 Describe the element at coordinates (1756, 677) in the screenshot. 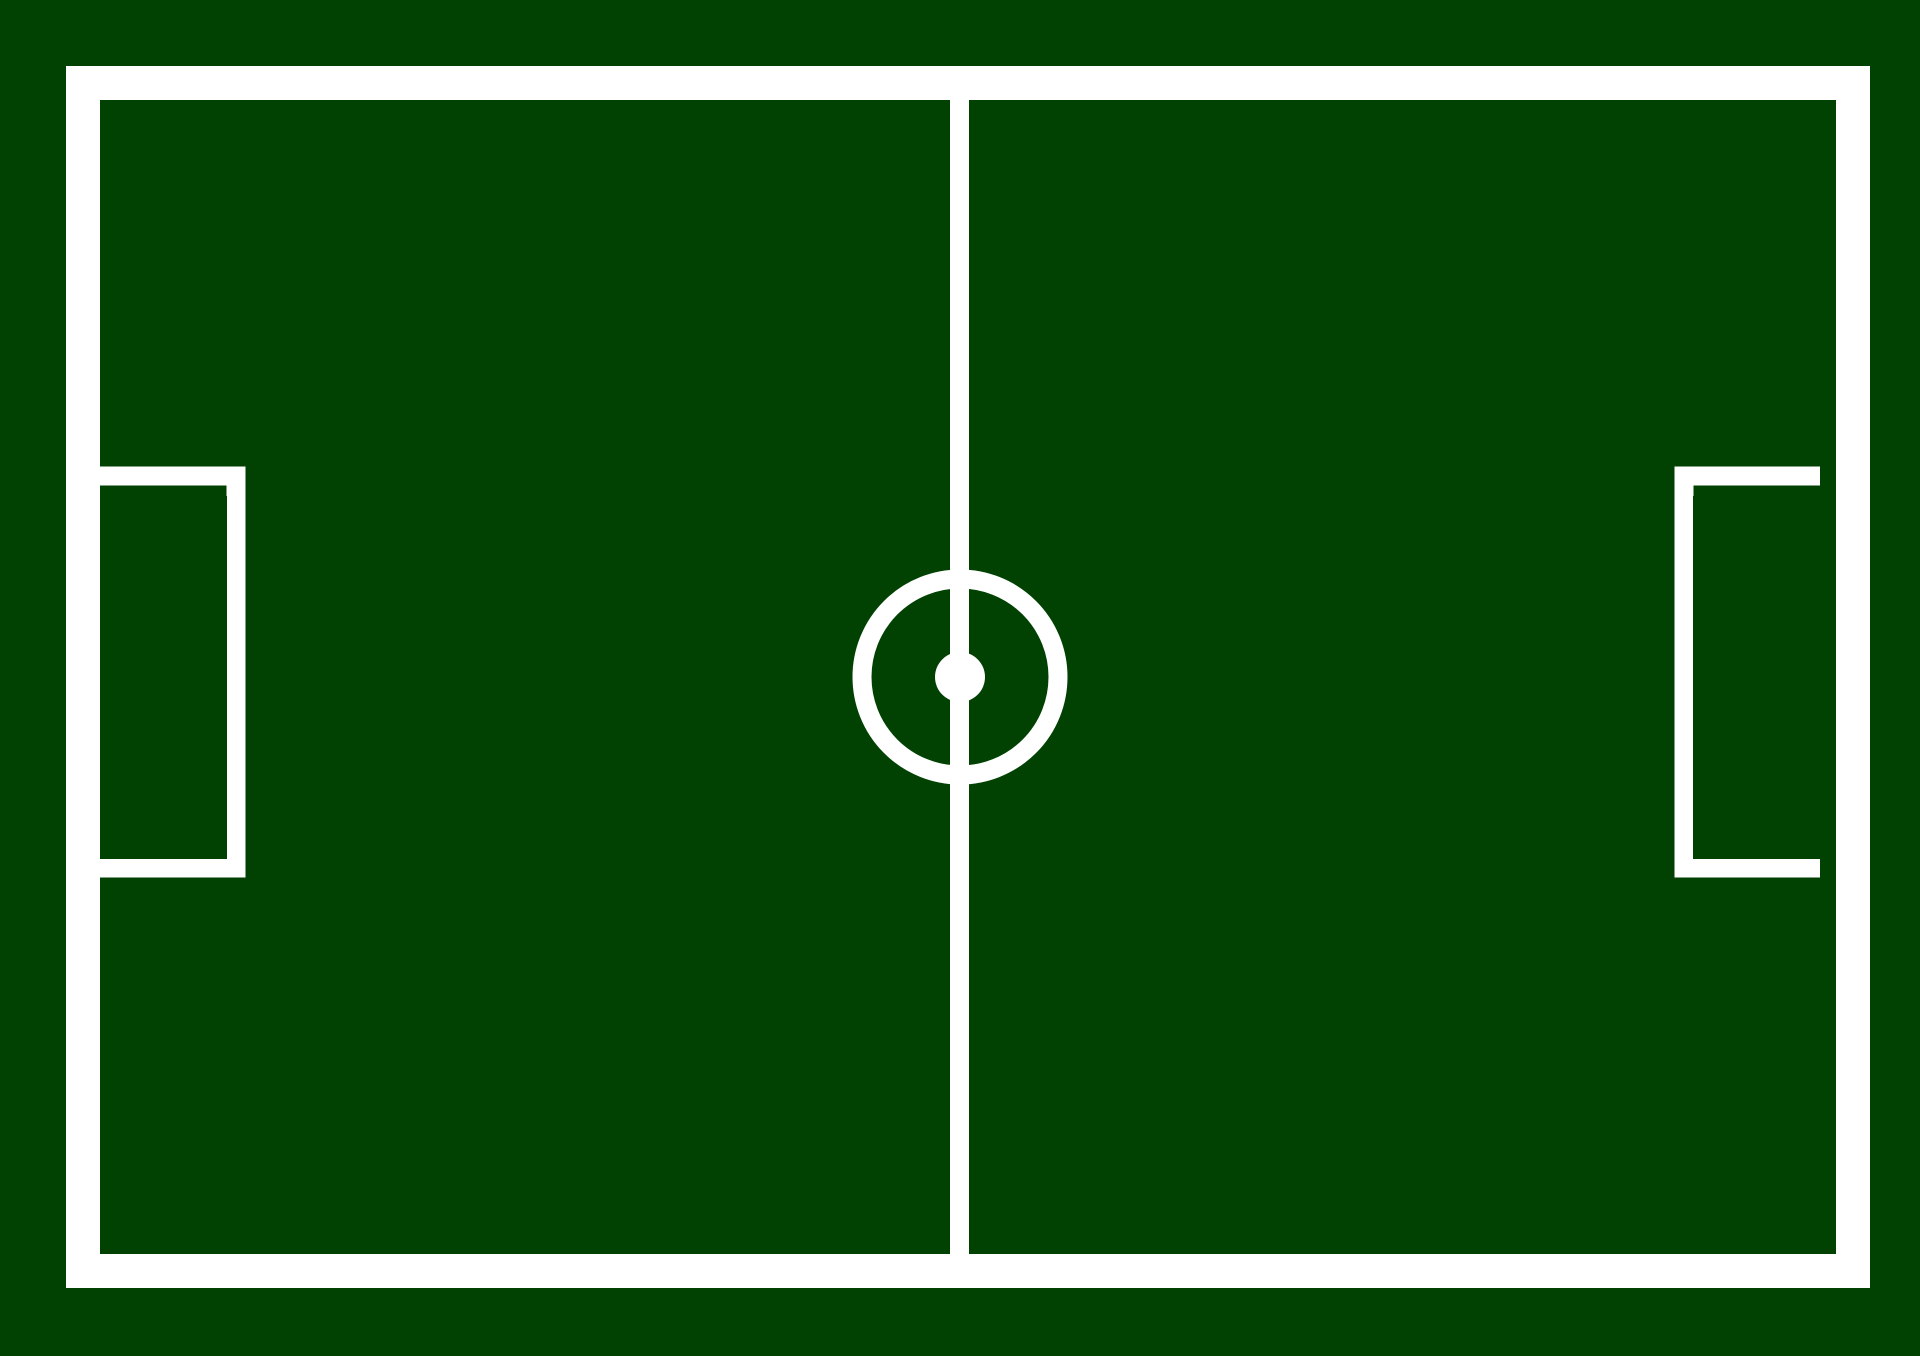

I see `right-goal-area-box` at that location.